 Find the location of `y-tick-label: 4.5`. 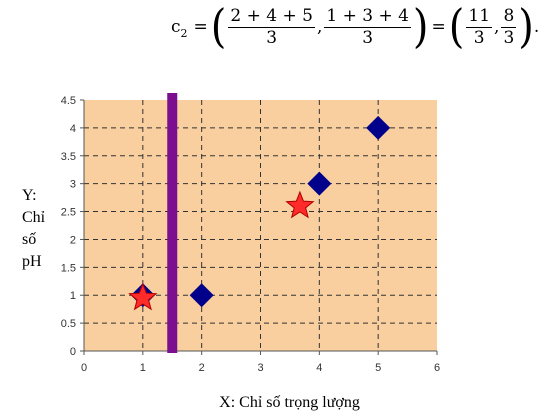

y-tick-label: 4.5 is located at coordinates (68, 101).